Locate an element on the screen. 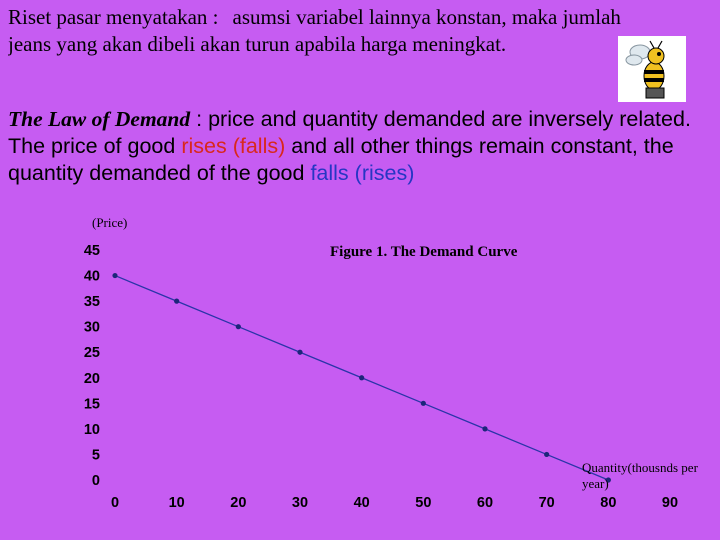 The width and height of the screenshot is (720, 540). y-tick-label: 15 is located at coordinates (92, 404).